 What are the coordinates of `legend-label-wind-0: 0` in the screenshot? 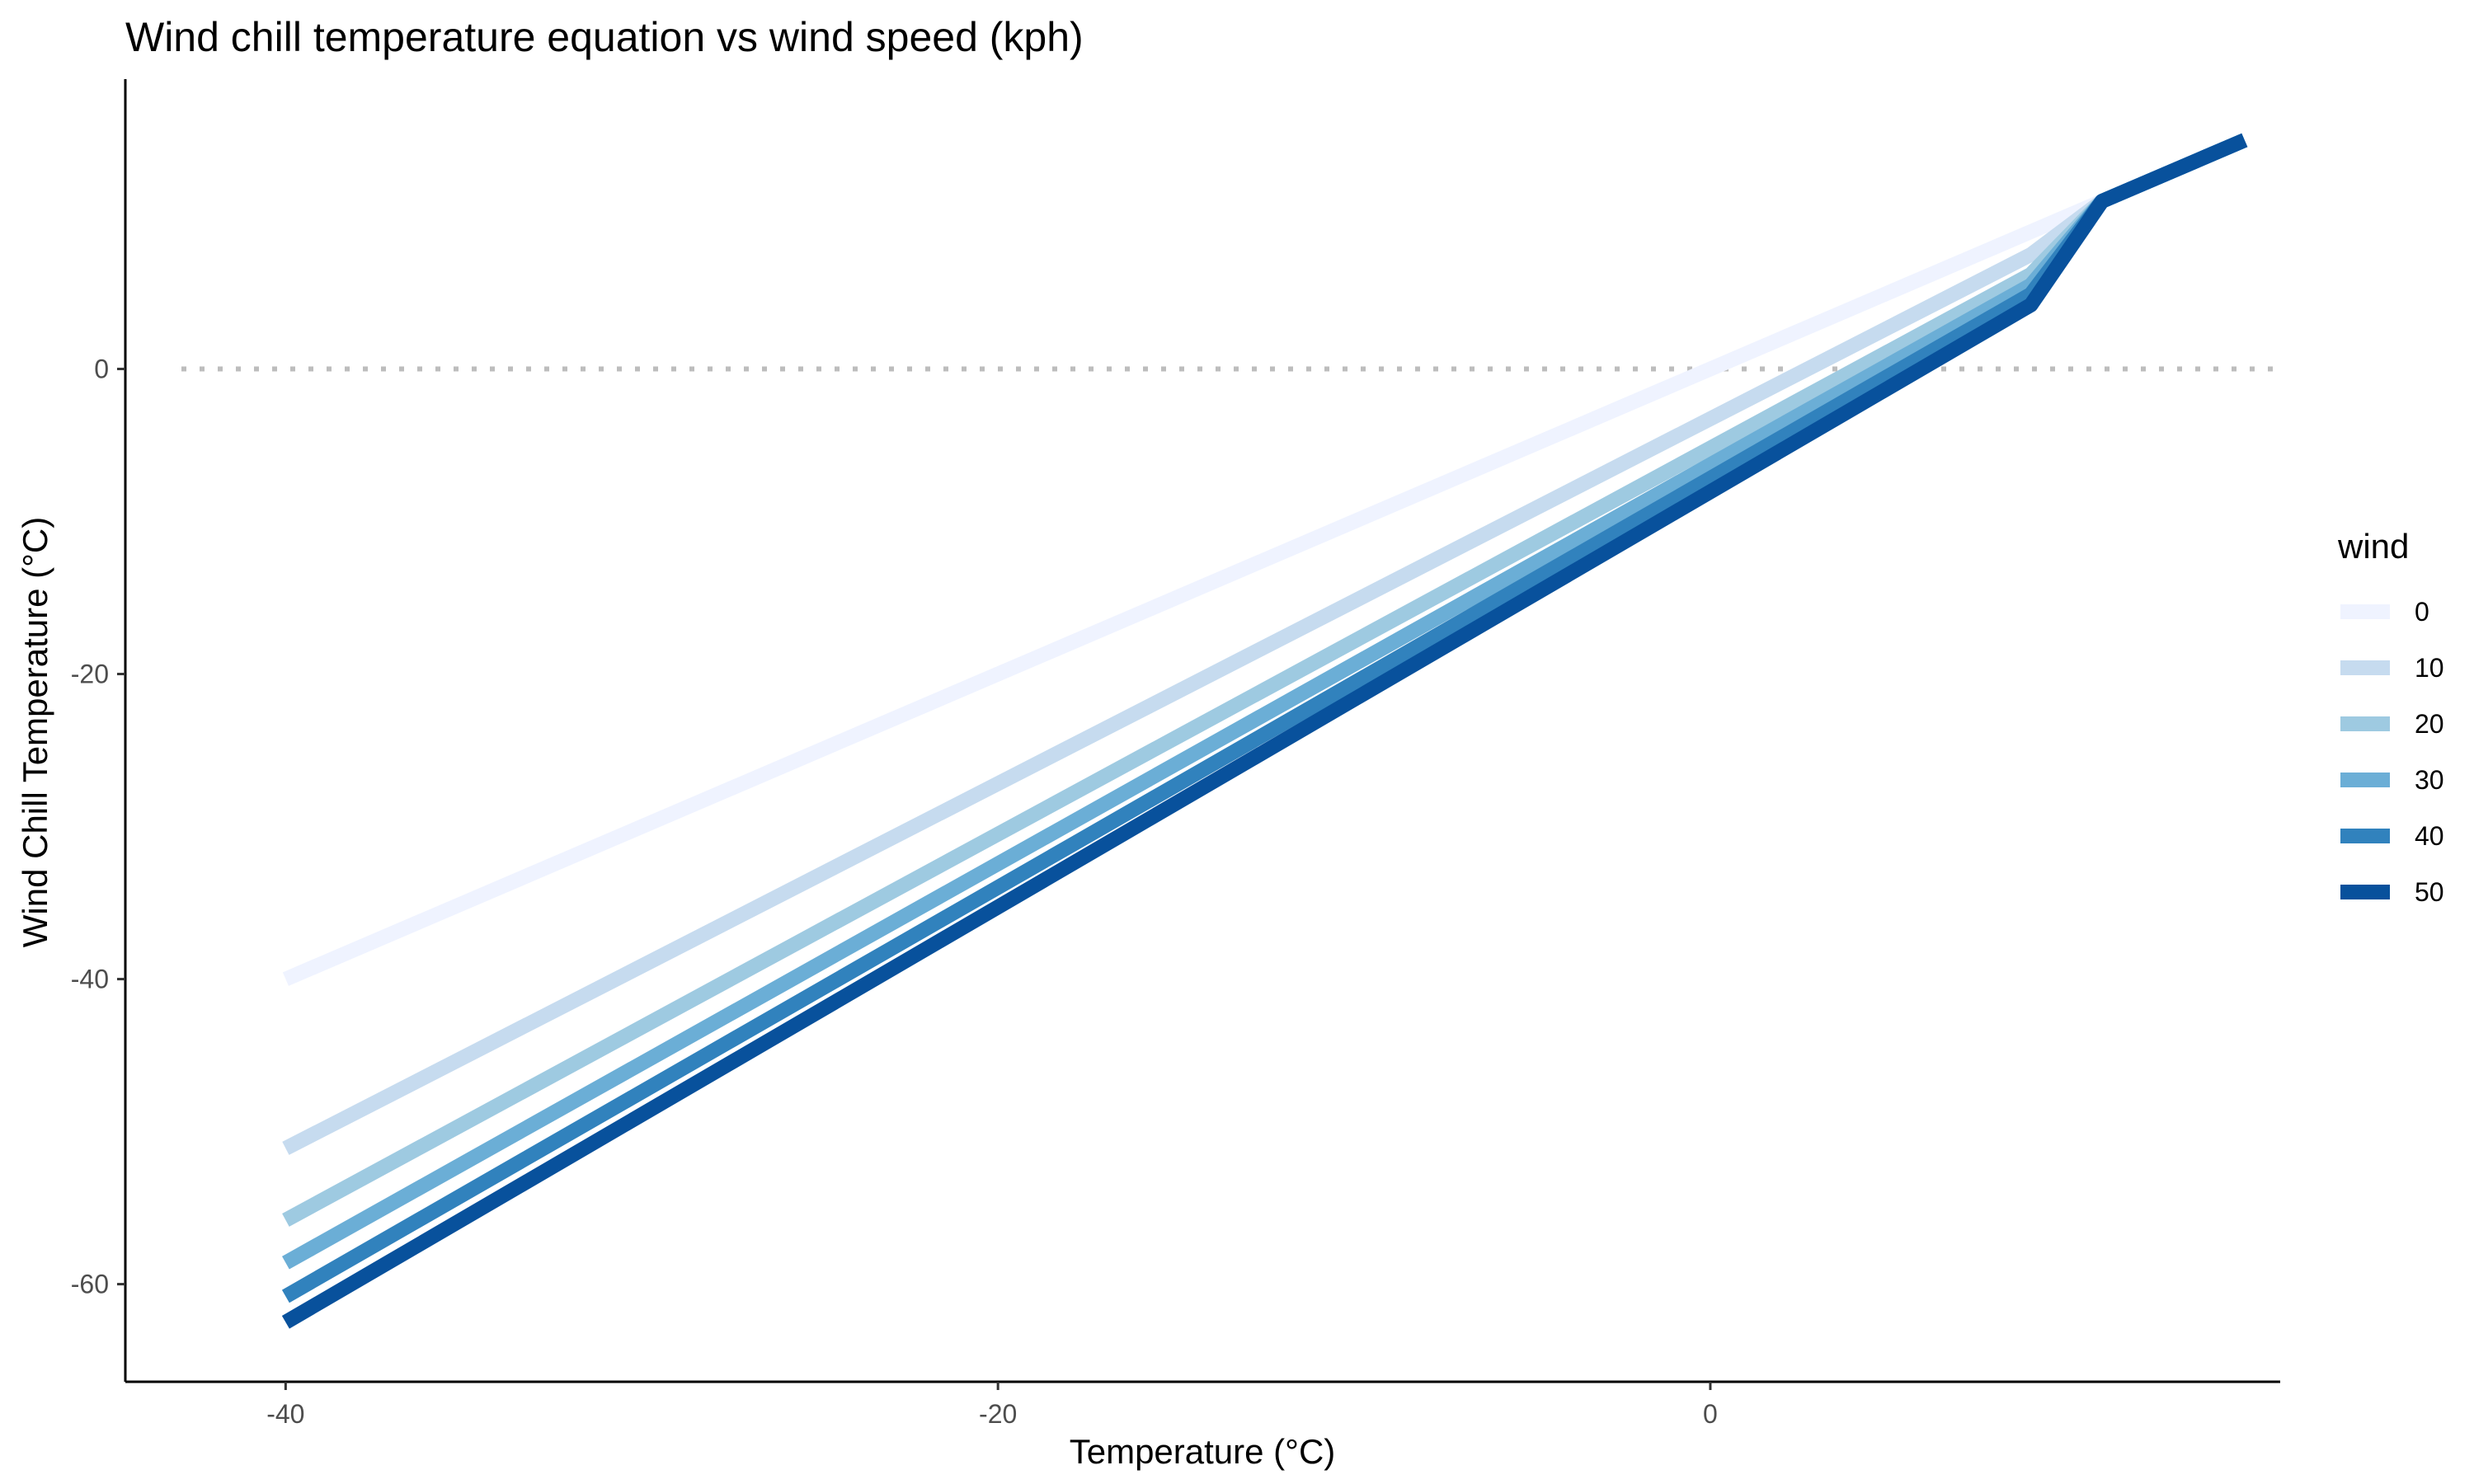 It's located at (2422, 612).